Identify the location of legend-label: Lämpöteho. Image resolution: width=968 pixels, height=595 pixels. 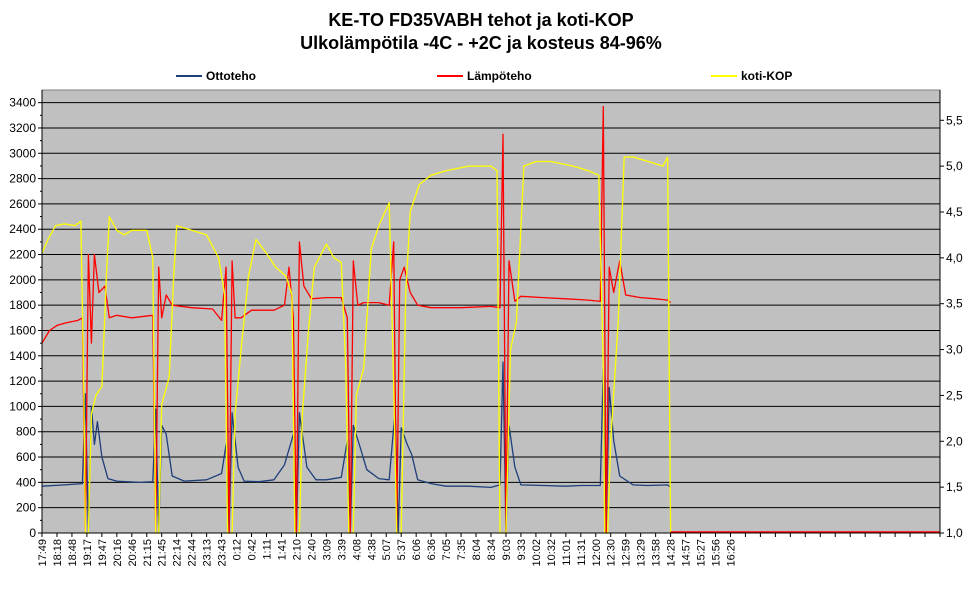
(499, 76).